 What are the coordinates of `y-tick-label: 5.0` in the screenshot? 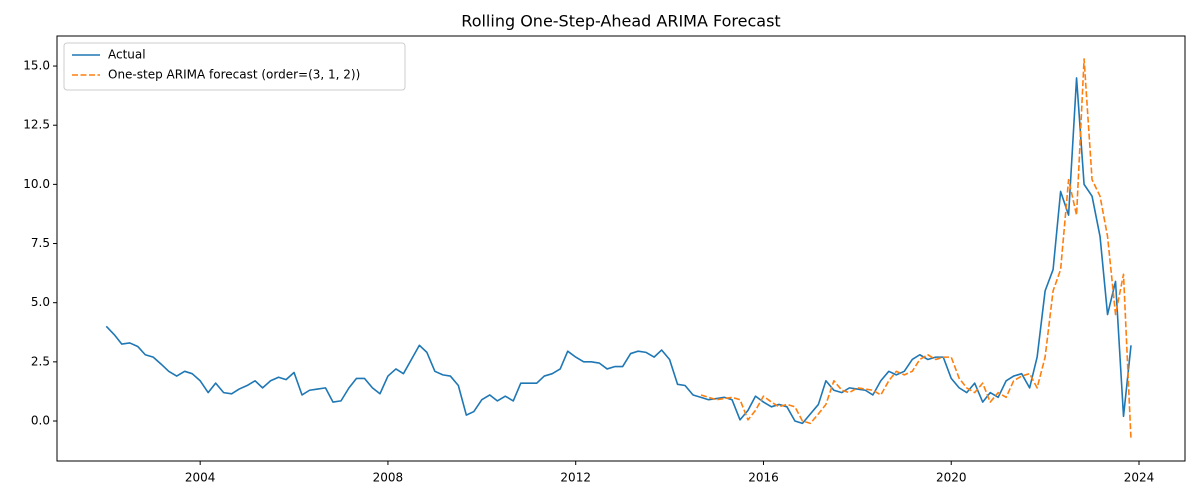 It's located at (40, 302).